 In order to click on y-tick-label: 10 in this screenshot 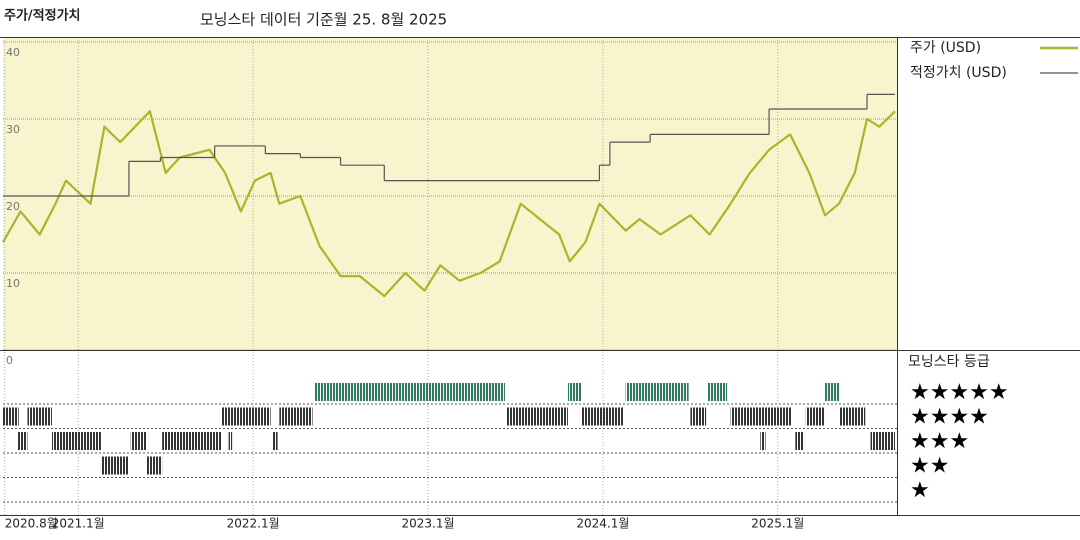, I will do `click(13, 283)`.